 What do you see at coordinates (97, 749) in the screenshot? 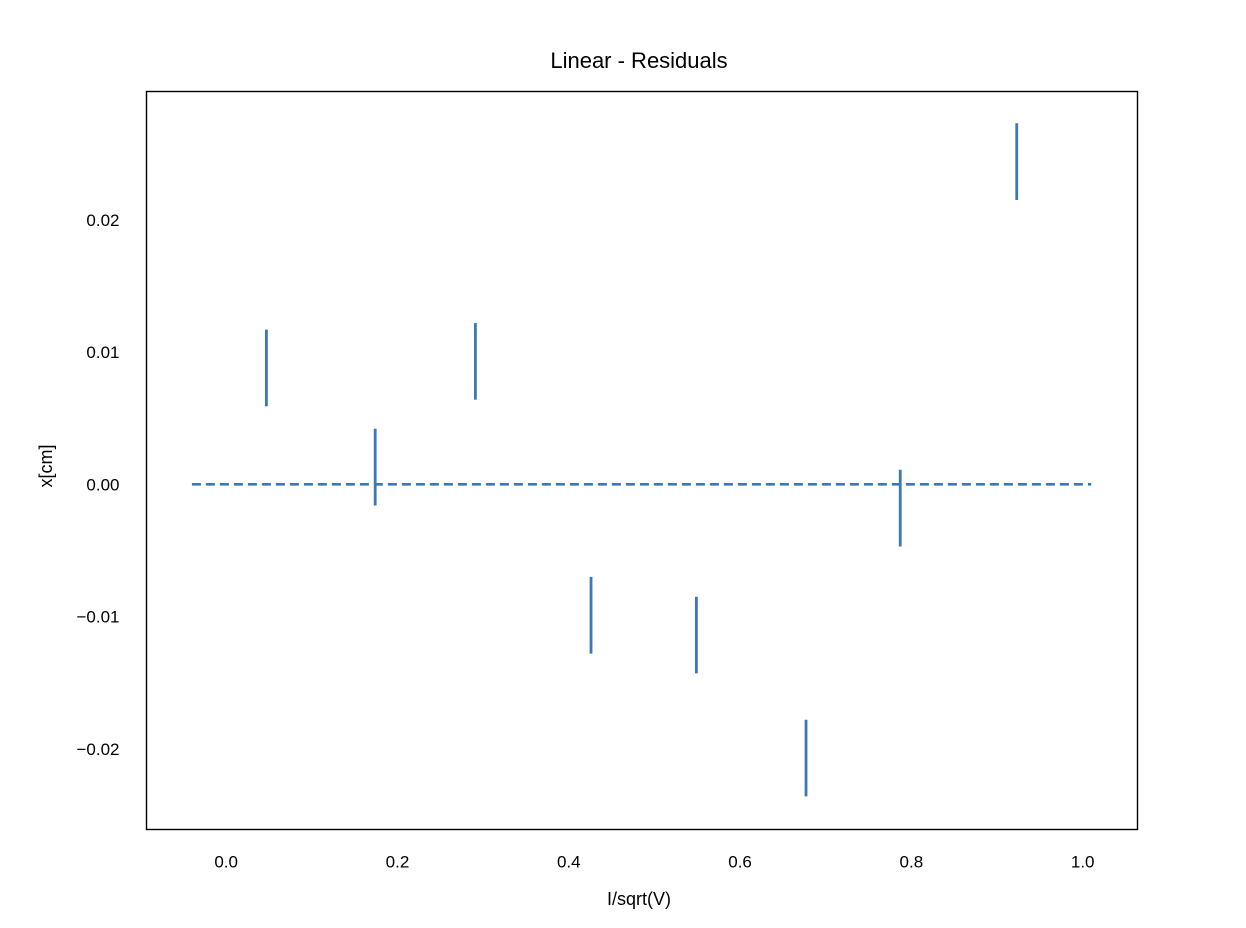
I see `y-tick-label: −0.02` at bounding box center [97, 749].